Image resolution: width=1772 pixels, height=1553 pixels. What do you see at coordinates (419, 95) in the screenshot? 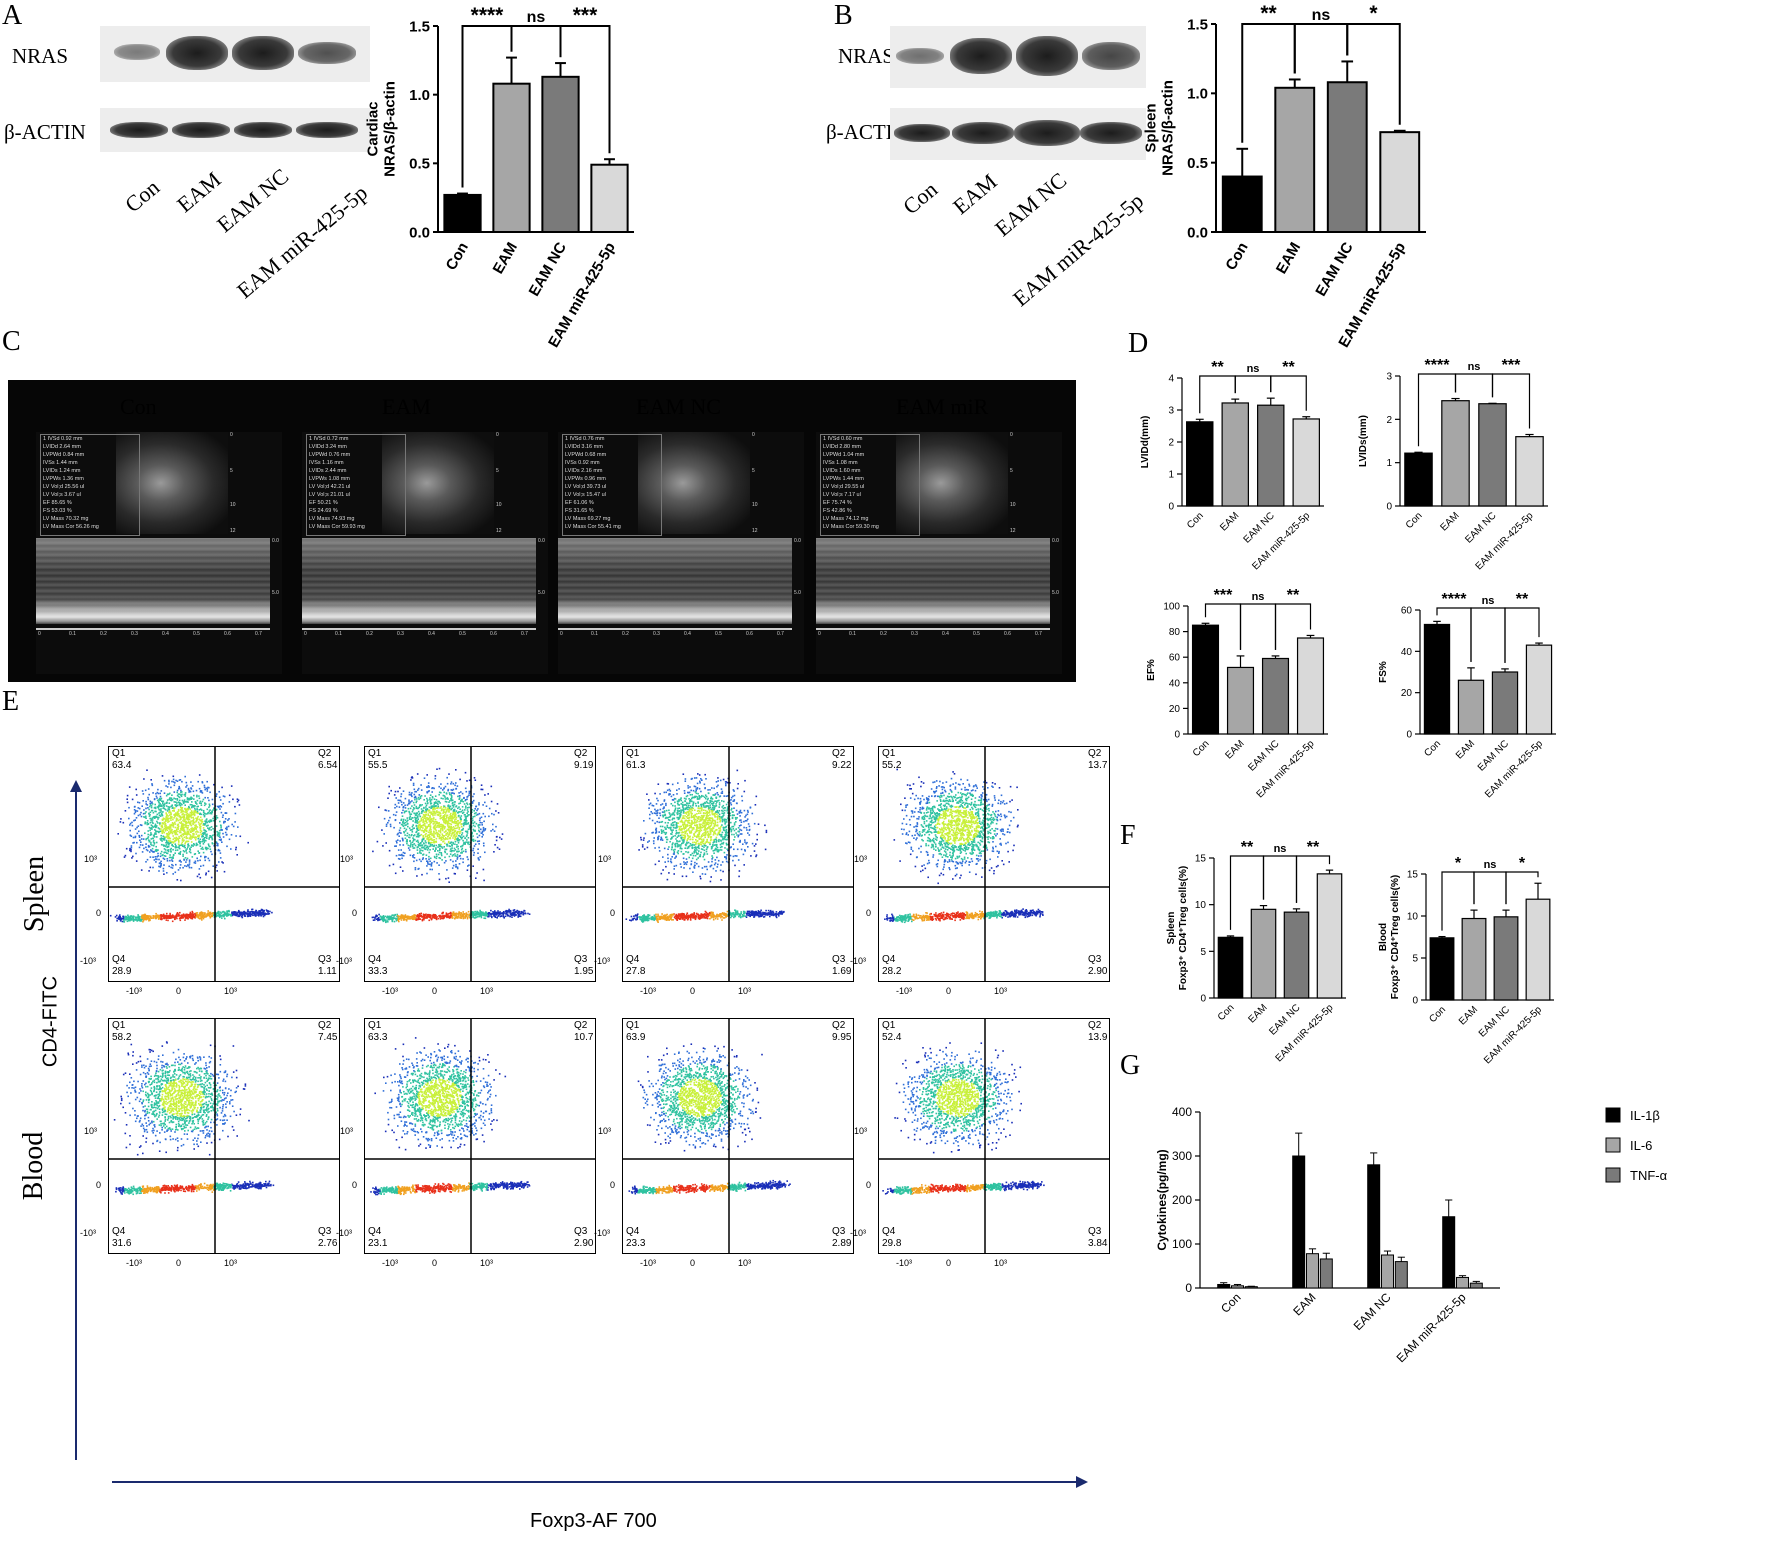
I see `y-tick-label: 1.0` at bounding box center [419, 95].